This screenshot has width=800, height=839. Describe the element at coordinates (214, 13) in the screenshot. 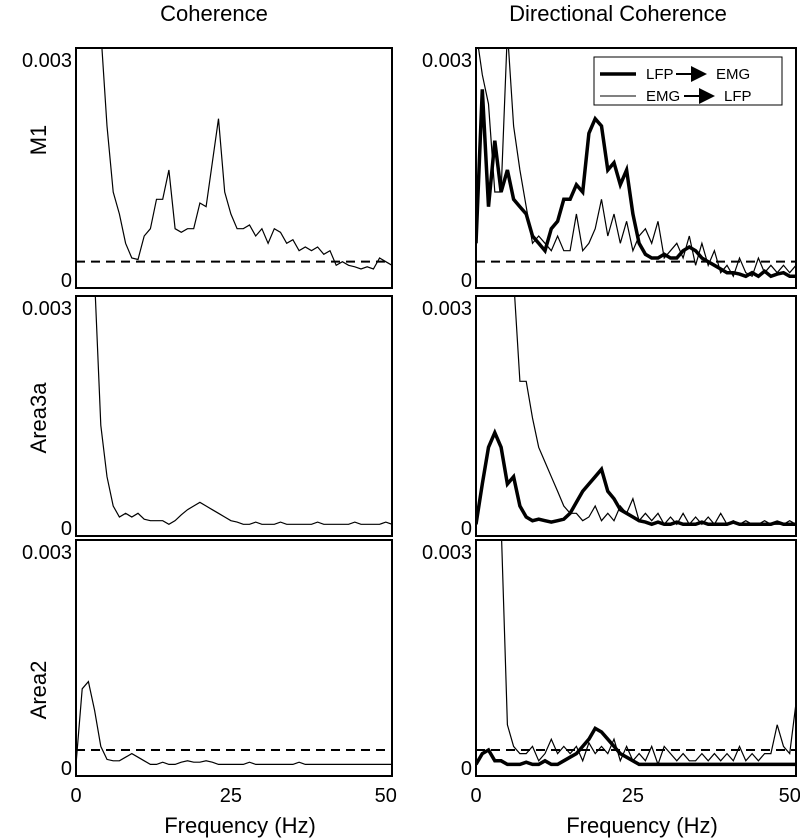

I see `column-title-coherence: Coherence` at that location.